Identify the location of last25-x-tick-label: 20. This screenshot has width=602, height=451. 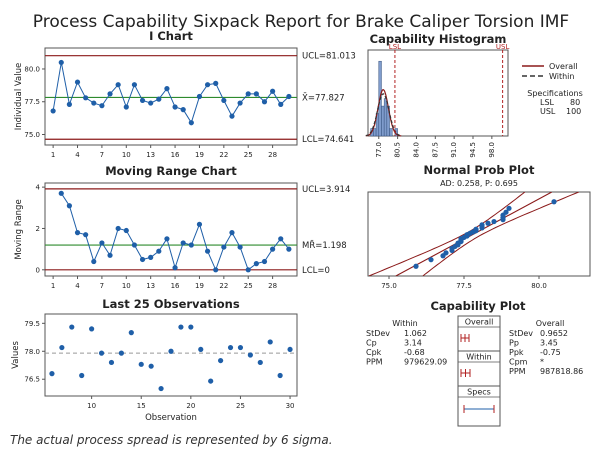
(190, 406).